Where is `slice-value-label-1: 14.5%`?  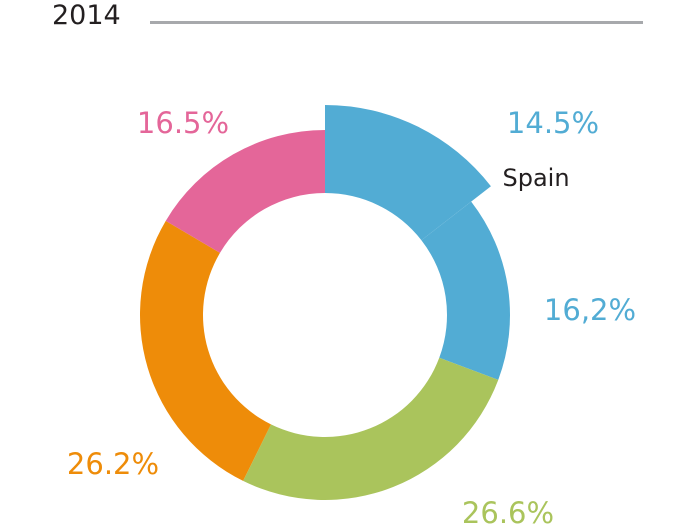
slice-value-label-1: 14.5% is located at coordinates (553, 123).